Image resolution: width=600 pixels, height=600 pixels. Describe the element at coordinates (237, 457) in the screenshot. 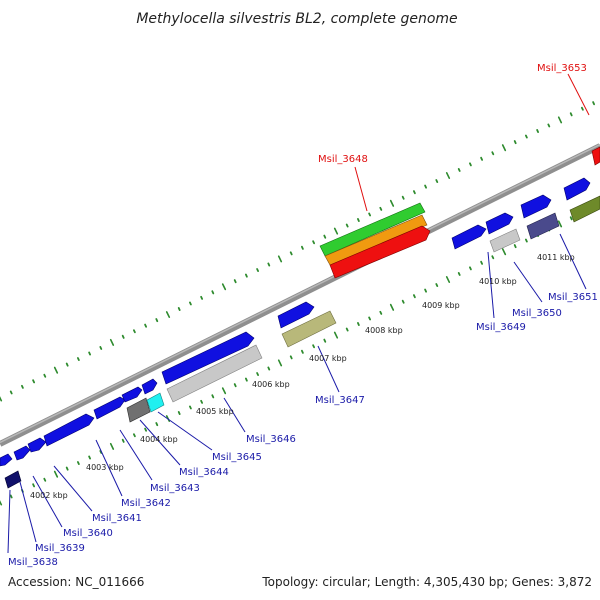

I see `gene-label: Msil_3645` at that location.